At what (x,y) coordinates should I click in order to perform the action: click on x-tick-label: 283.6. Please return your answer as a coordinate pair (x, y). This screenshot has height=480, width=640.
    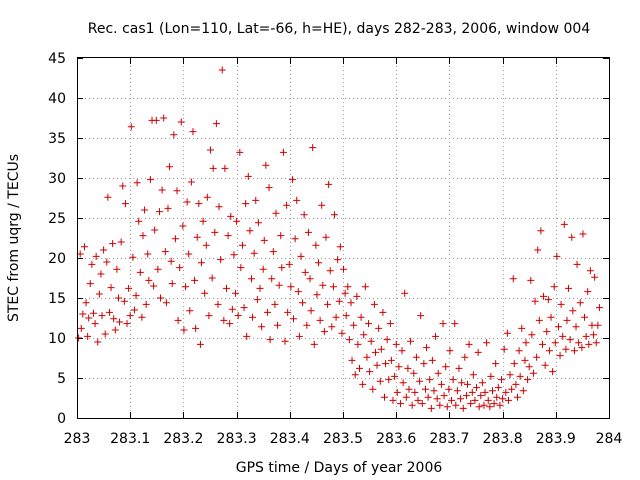
    Looking at the image, I should click on (396, 439).